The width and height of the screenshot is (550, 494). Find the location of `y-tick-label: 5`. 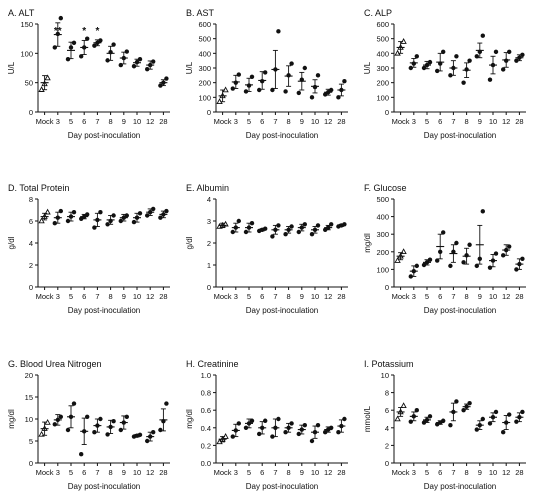

y-tick-label: 5 is located at coordinates (31, 441).